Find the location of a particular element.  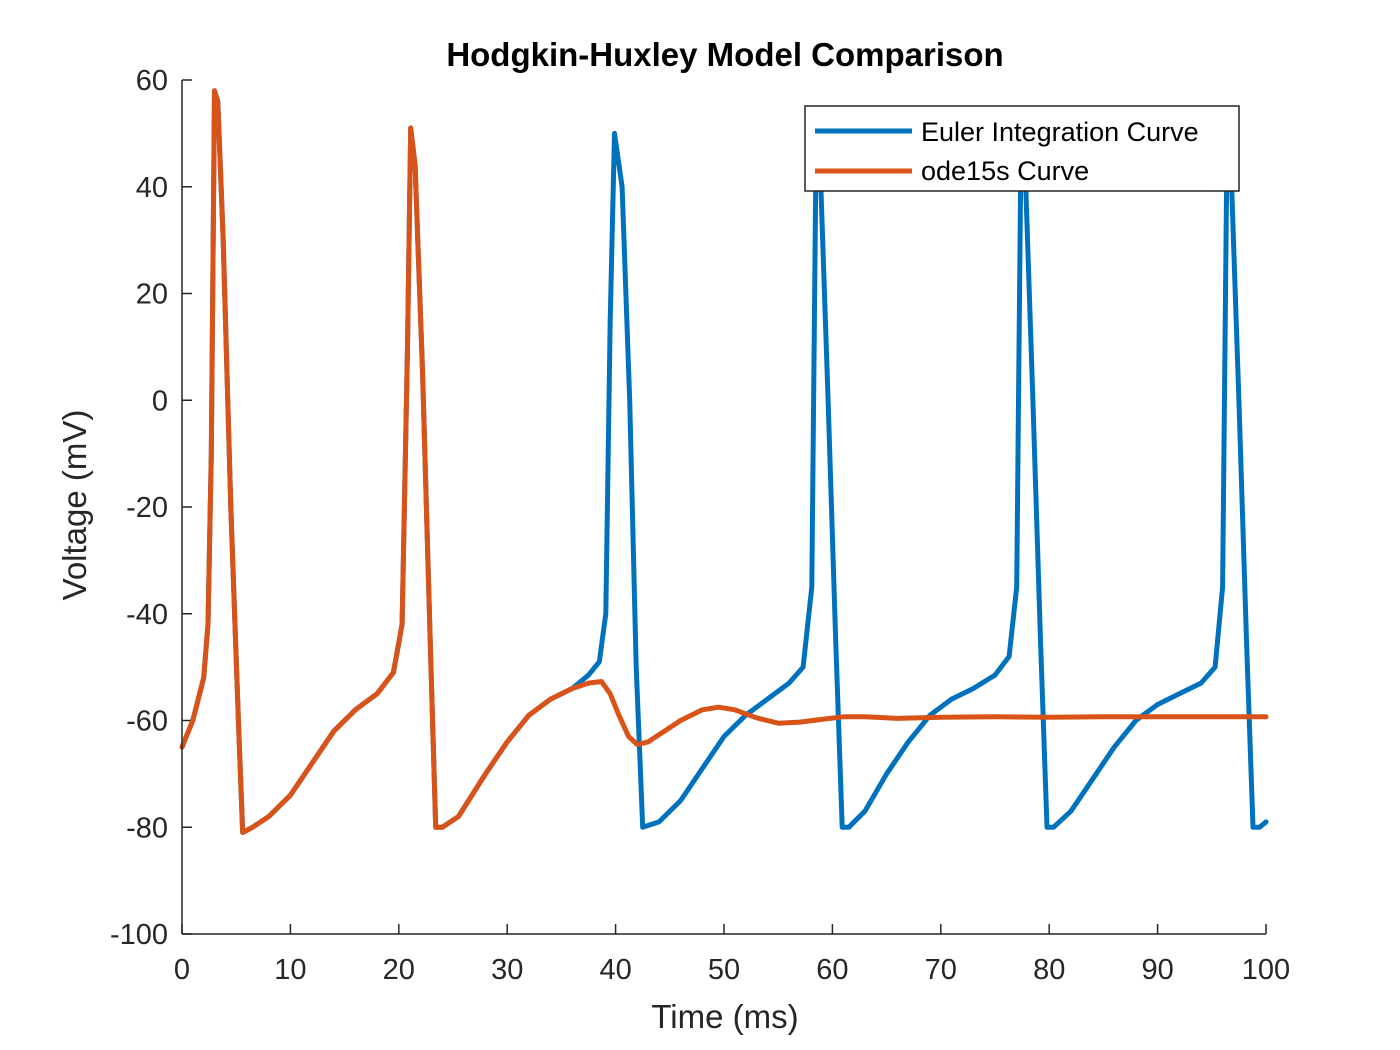

y-tick-label: 60 is located at coordinates (152, 81).